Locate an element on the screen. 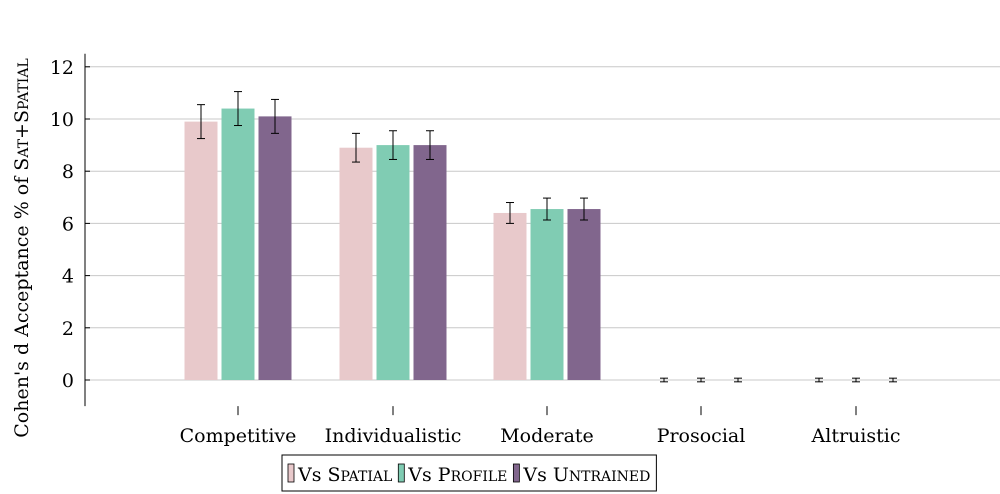 The height and width of the screenshot is (494, 1000). legend: Vs SPATIAL Vs PROFILE Vs UNTRAINED is located at coordinates (469, 473).